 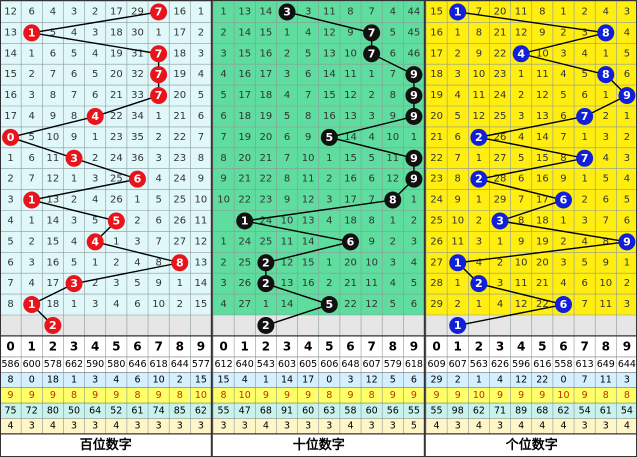 What do you see at coordinates (223, 346) in the screenshot?
I see `digit-header: 0` at bounding box center [223, 346].